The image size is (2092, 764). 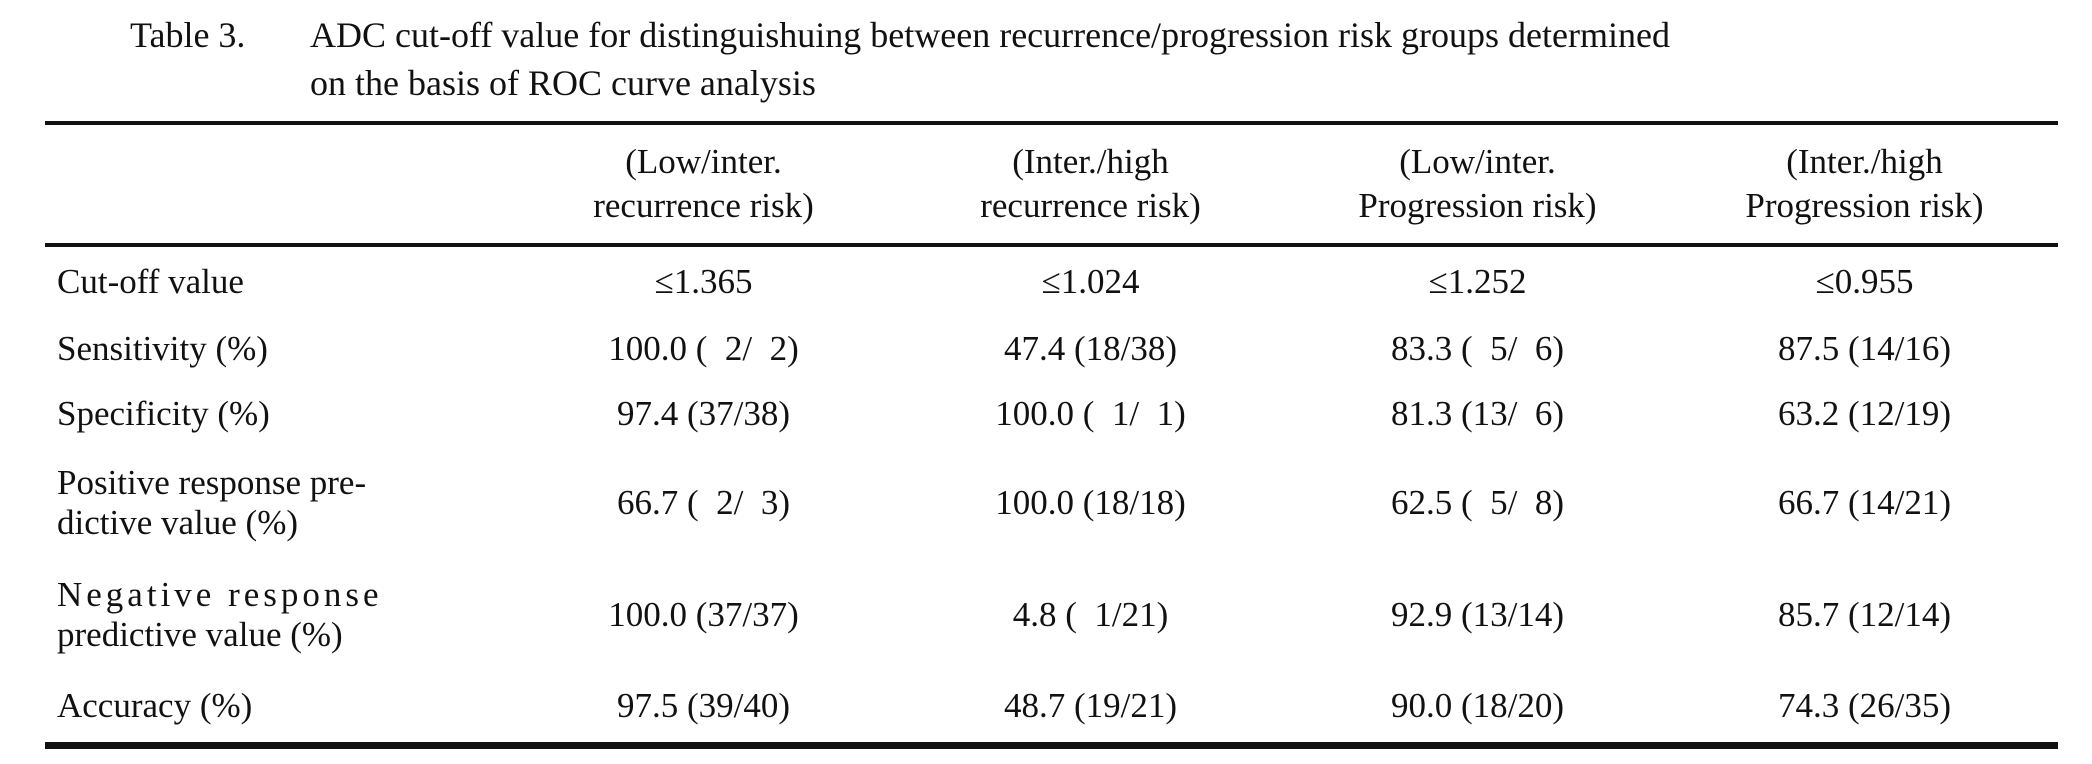 I want to click on row-label: Sensitivity (%), so click(x=162, y=349).